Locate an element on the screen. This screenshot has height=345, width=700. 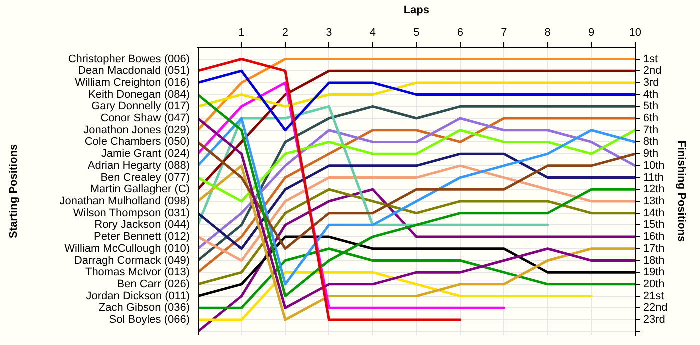
text: Adrian Hegarty (088) is located at coordinates (139, 166).